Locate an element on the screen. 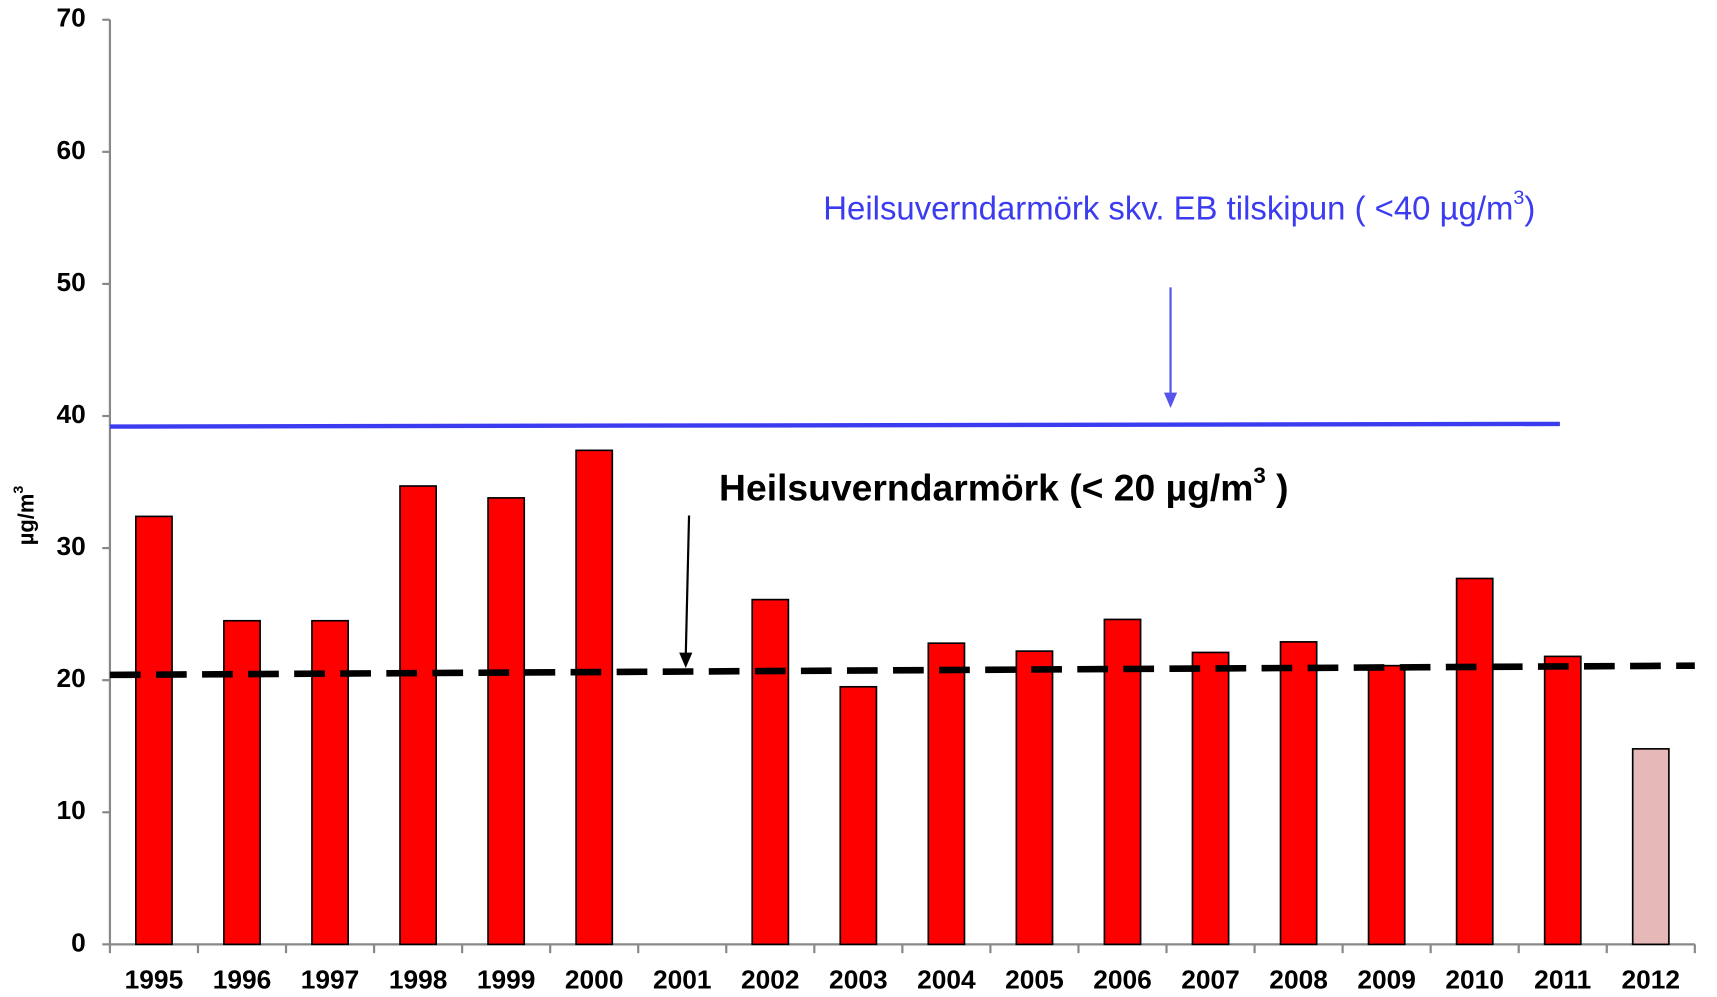 This screenshot has height=997, width=1717. reference-label-text: Heilsuverndarmörk (< 20 µg/m is located at coordinates (986, 487).